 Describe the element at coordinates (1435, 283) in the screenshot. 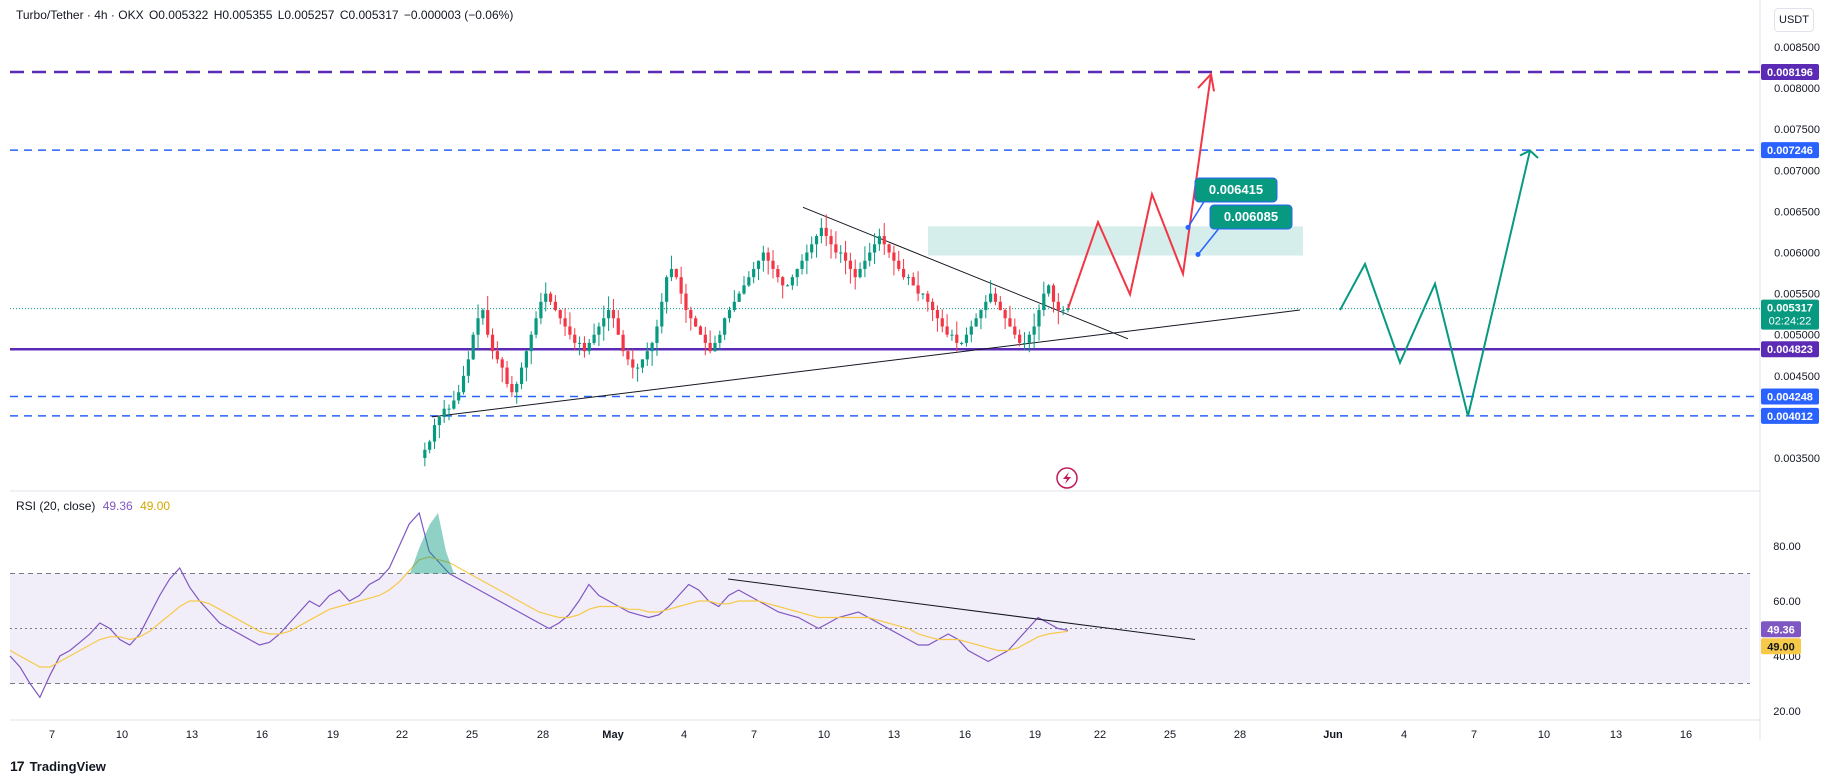

I see `bearish-projection-path` at that location.